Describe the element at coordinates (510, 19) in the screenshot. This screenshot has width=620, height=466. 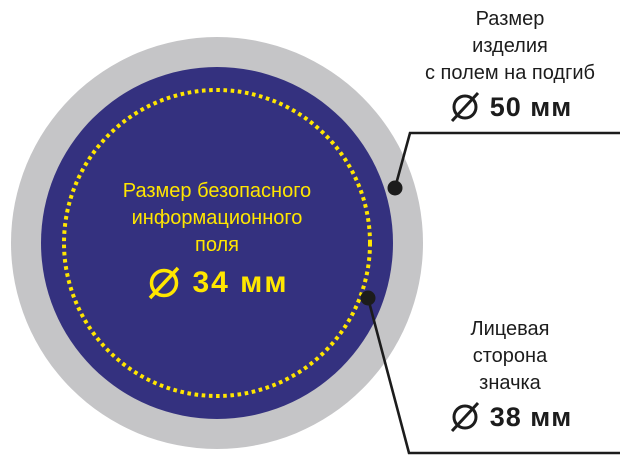
I see `product-size-label-line1: Размер` at that location.